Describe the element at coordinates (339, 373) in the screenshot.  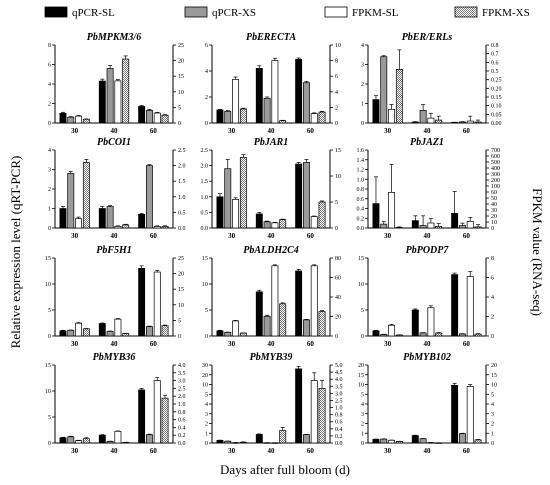
I see `right-tick-label: 4.5` at that location.